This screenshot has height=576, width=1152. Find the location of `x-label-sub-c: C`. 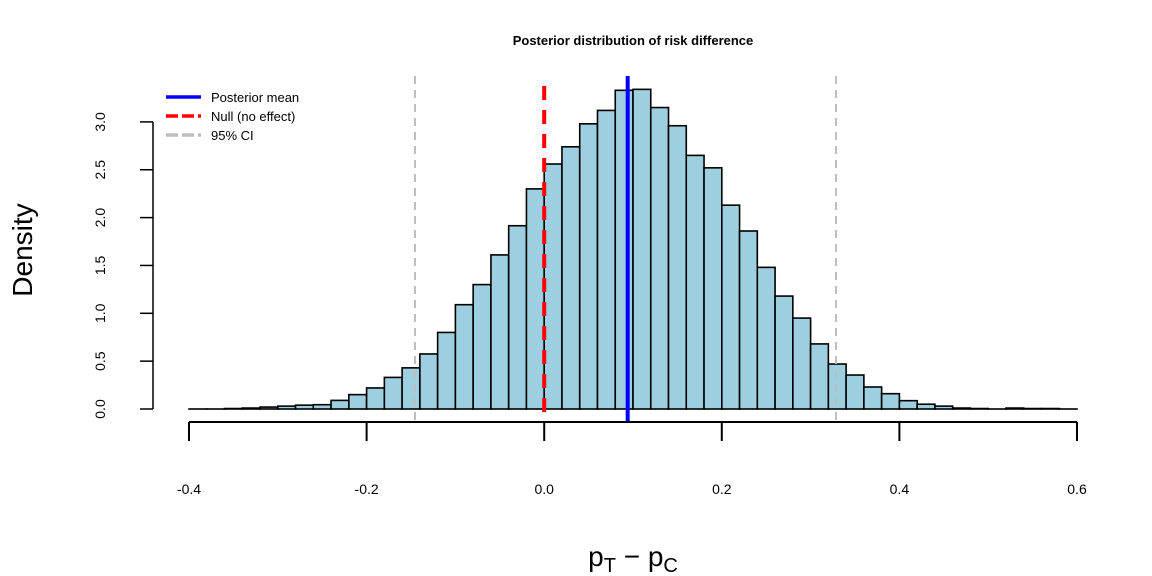

x-label-sub-c: C is located at coordinates (670, 565).